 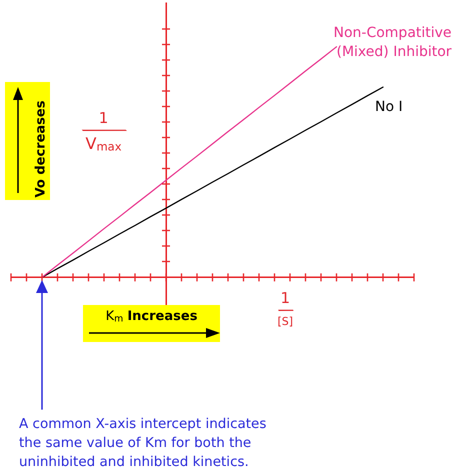 I want to click on series-label: Non-Compatitive (Mixed) Inhibitor, so click(x=392, y=42).